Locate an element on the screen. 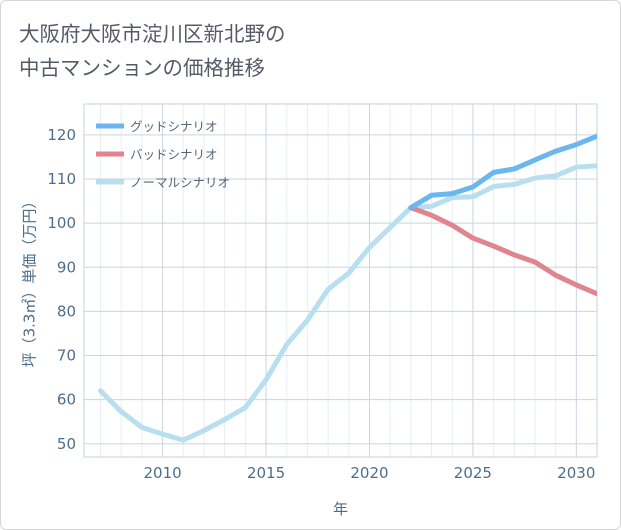  chart-title-line-2: 中古マンションの価格推移 is located at coordinates (142, 68).